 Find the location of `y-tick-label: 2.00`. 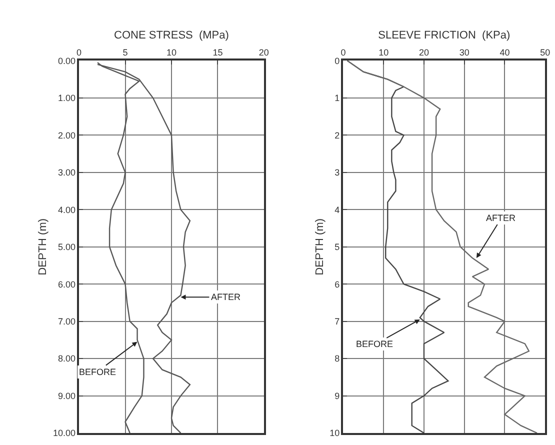

y-tick-label: 2.00 is located at coordinates (67, 135).